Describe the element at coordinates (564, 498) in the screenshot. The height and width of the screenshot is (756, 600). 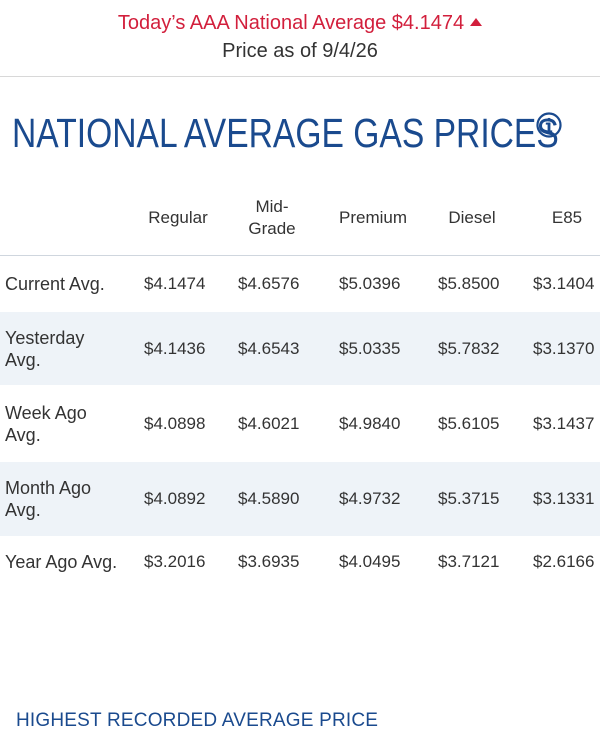
I see `price-cell: $3.1331` at that location.